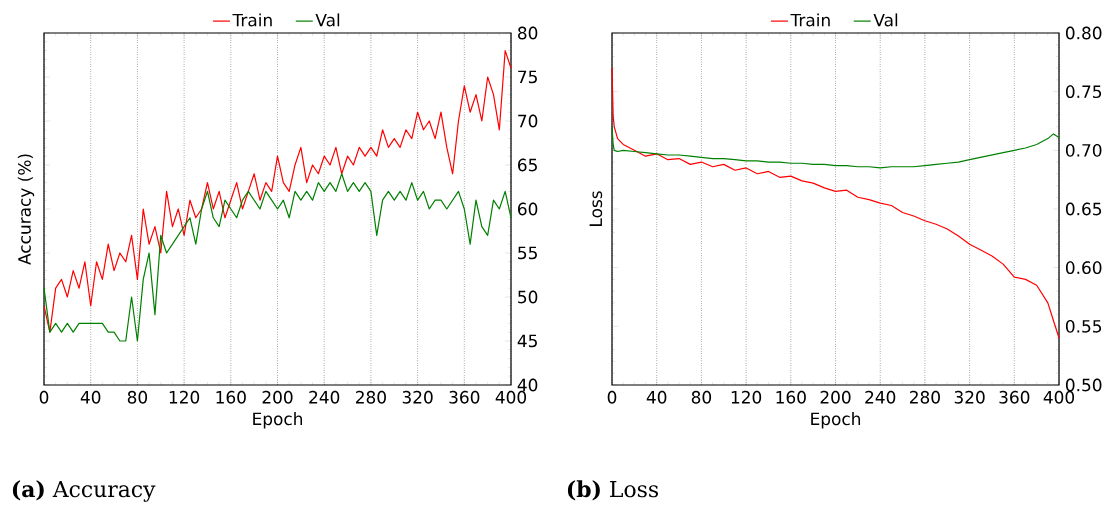  I want to click on y-tick-label: 50, so click(528, 297).